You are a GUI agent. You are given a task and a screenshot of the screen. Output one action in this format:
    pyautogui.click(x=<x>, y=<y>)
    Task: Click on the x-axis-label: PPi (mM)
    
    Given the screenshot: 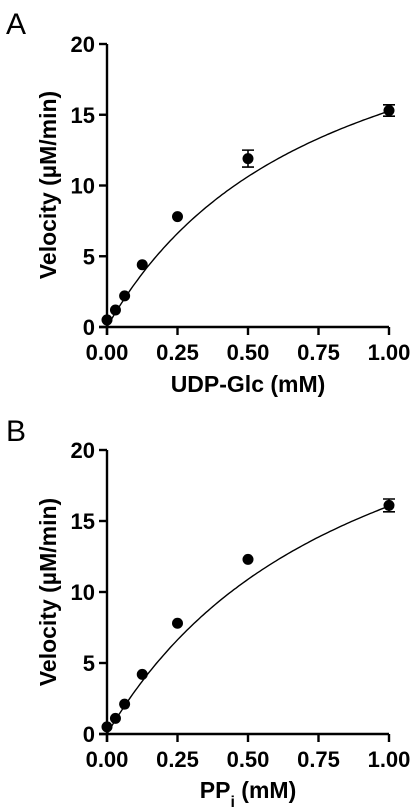 What is the action you would take?
    pyautogui.click(x=248, y=792)
    